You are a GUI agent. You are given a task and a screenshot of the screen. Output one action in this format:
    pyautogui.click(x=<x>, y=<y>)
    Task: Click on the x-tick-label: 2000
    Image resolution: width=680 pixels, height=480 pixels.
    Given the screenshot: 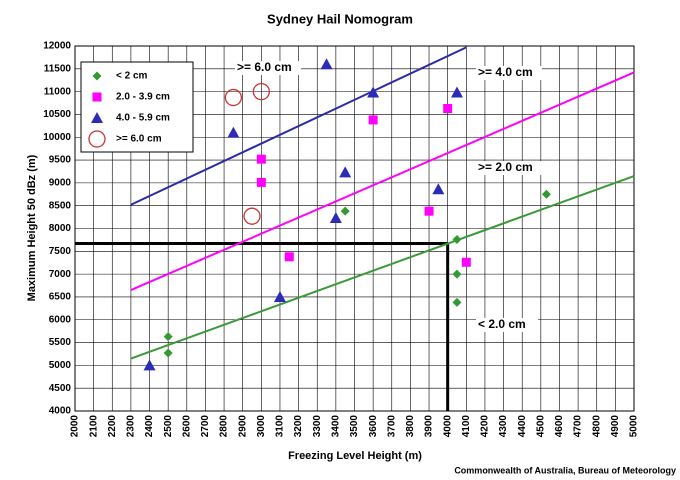 What is the action you would take?
    pyautogui.click(x=75, y=426)
    